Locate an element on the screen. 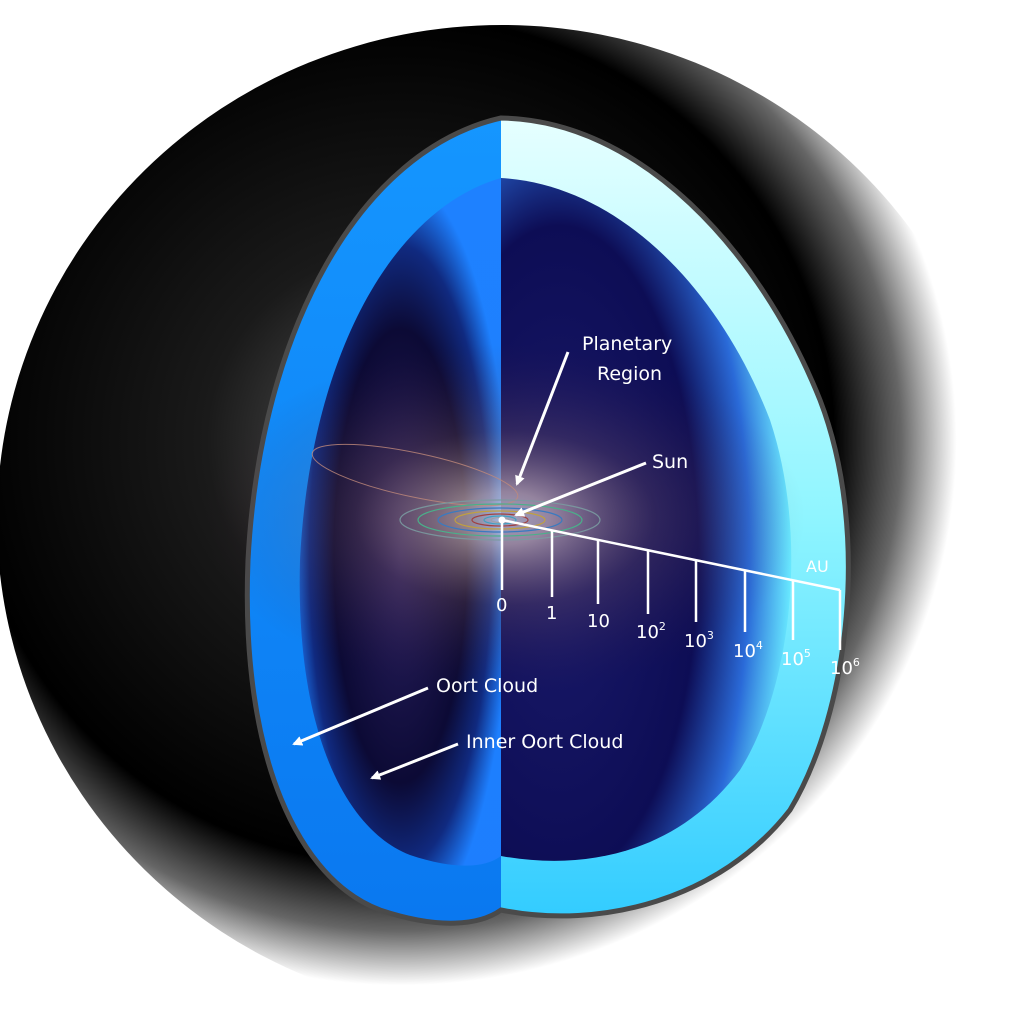 The image size is (1024, 1024). tick-label-7: 10⁶ is located at coordinates (845, 667).